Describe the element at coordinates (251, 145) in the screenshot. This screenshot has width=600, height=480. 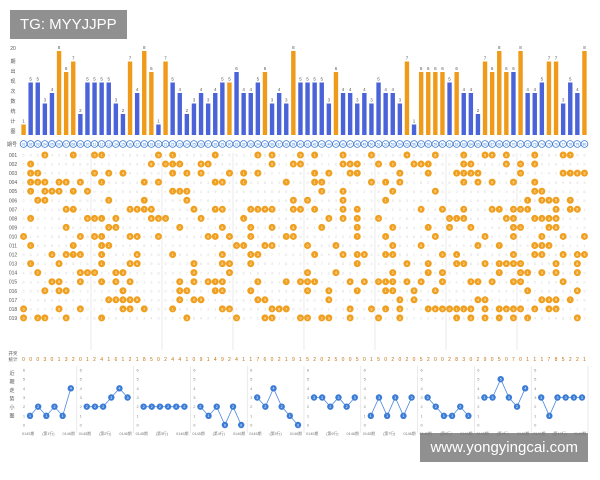
I see `number-ball-label: 33` at that location.